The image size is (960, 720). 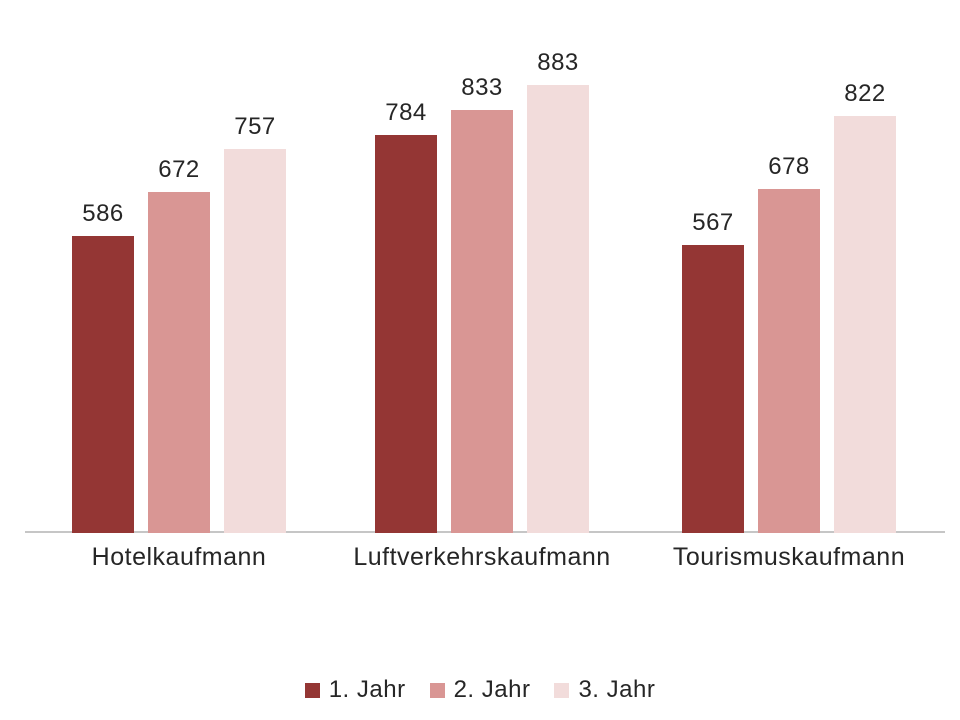 I want to click on value-label-hotelkaufmann-1-jahr: 586, so click(x=103, y=213).